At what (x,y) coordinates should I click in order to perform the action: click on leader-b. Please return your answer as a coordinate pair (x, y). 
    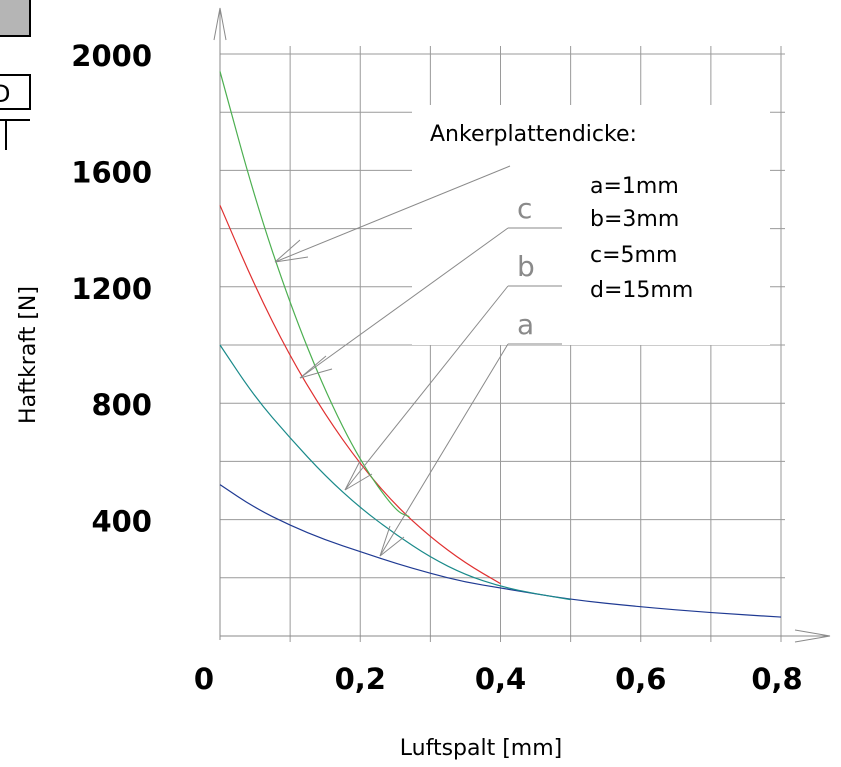
    Looking at the image, I should click on (426, 388).